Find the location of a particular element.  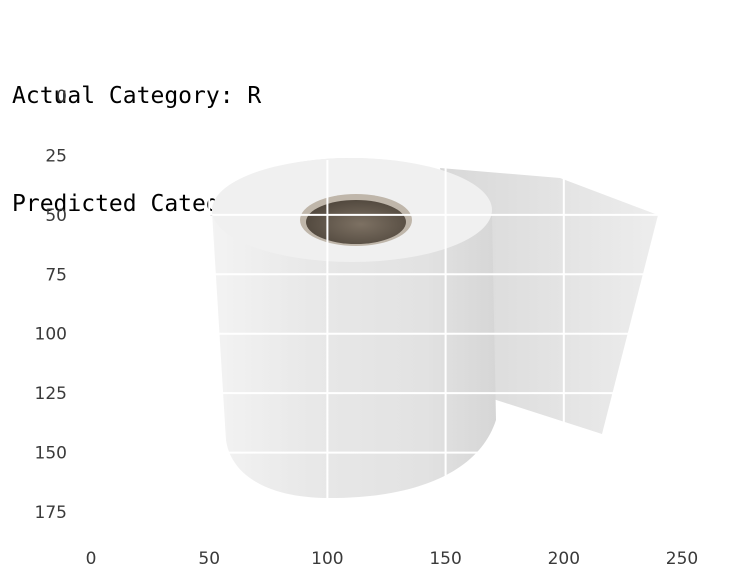

y-tick-label-150: 150 is located at coordinates (51, 454).